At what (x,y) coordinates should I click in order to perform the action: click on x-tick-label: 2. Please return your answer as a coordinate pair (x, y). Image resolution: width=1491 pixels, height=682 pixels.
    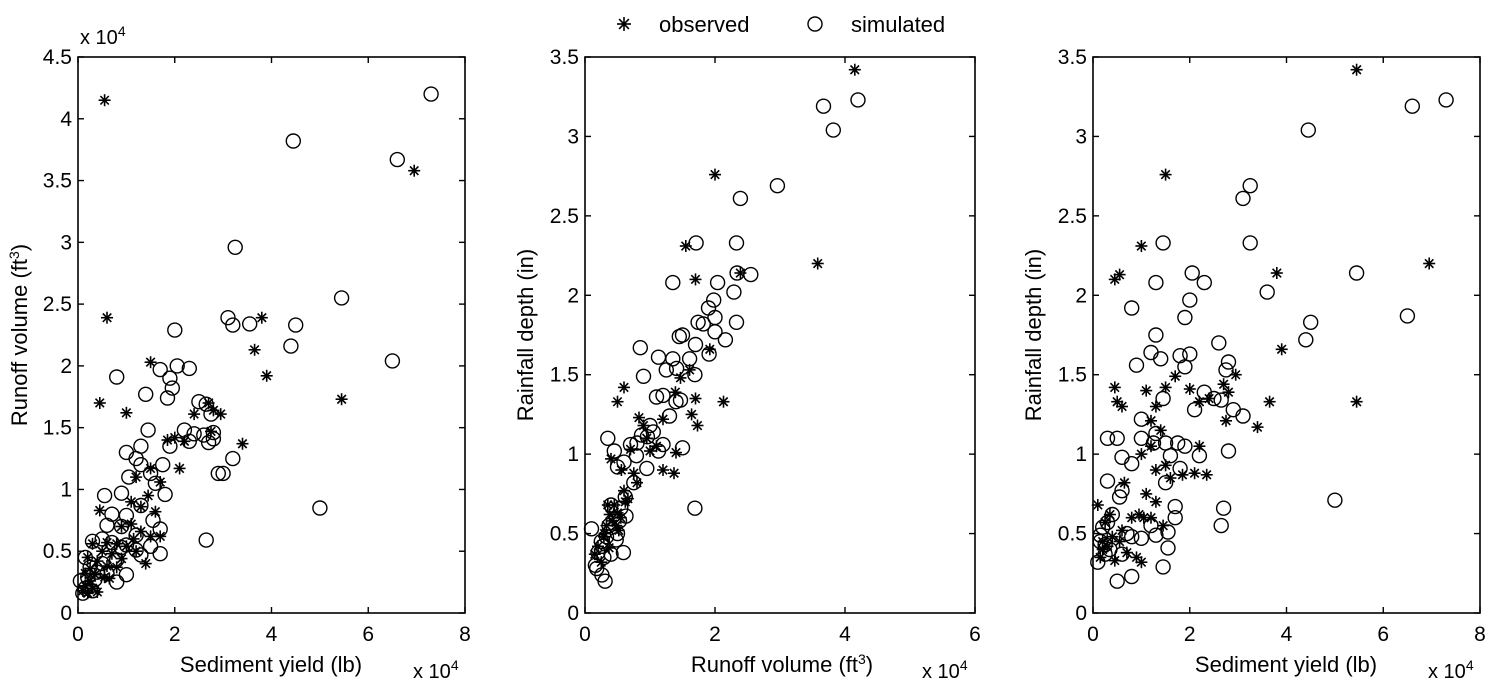
    Looking at the image, I should click on (175, 634).